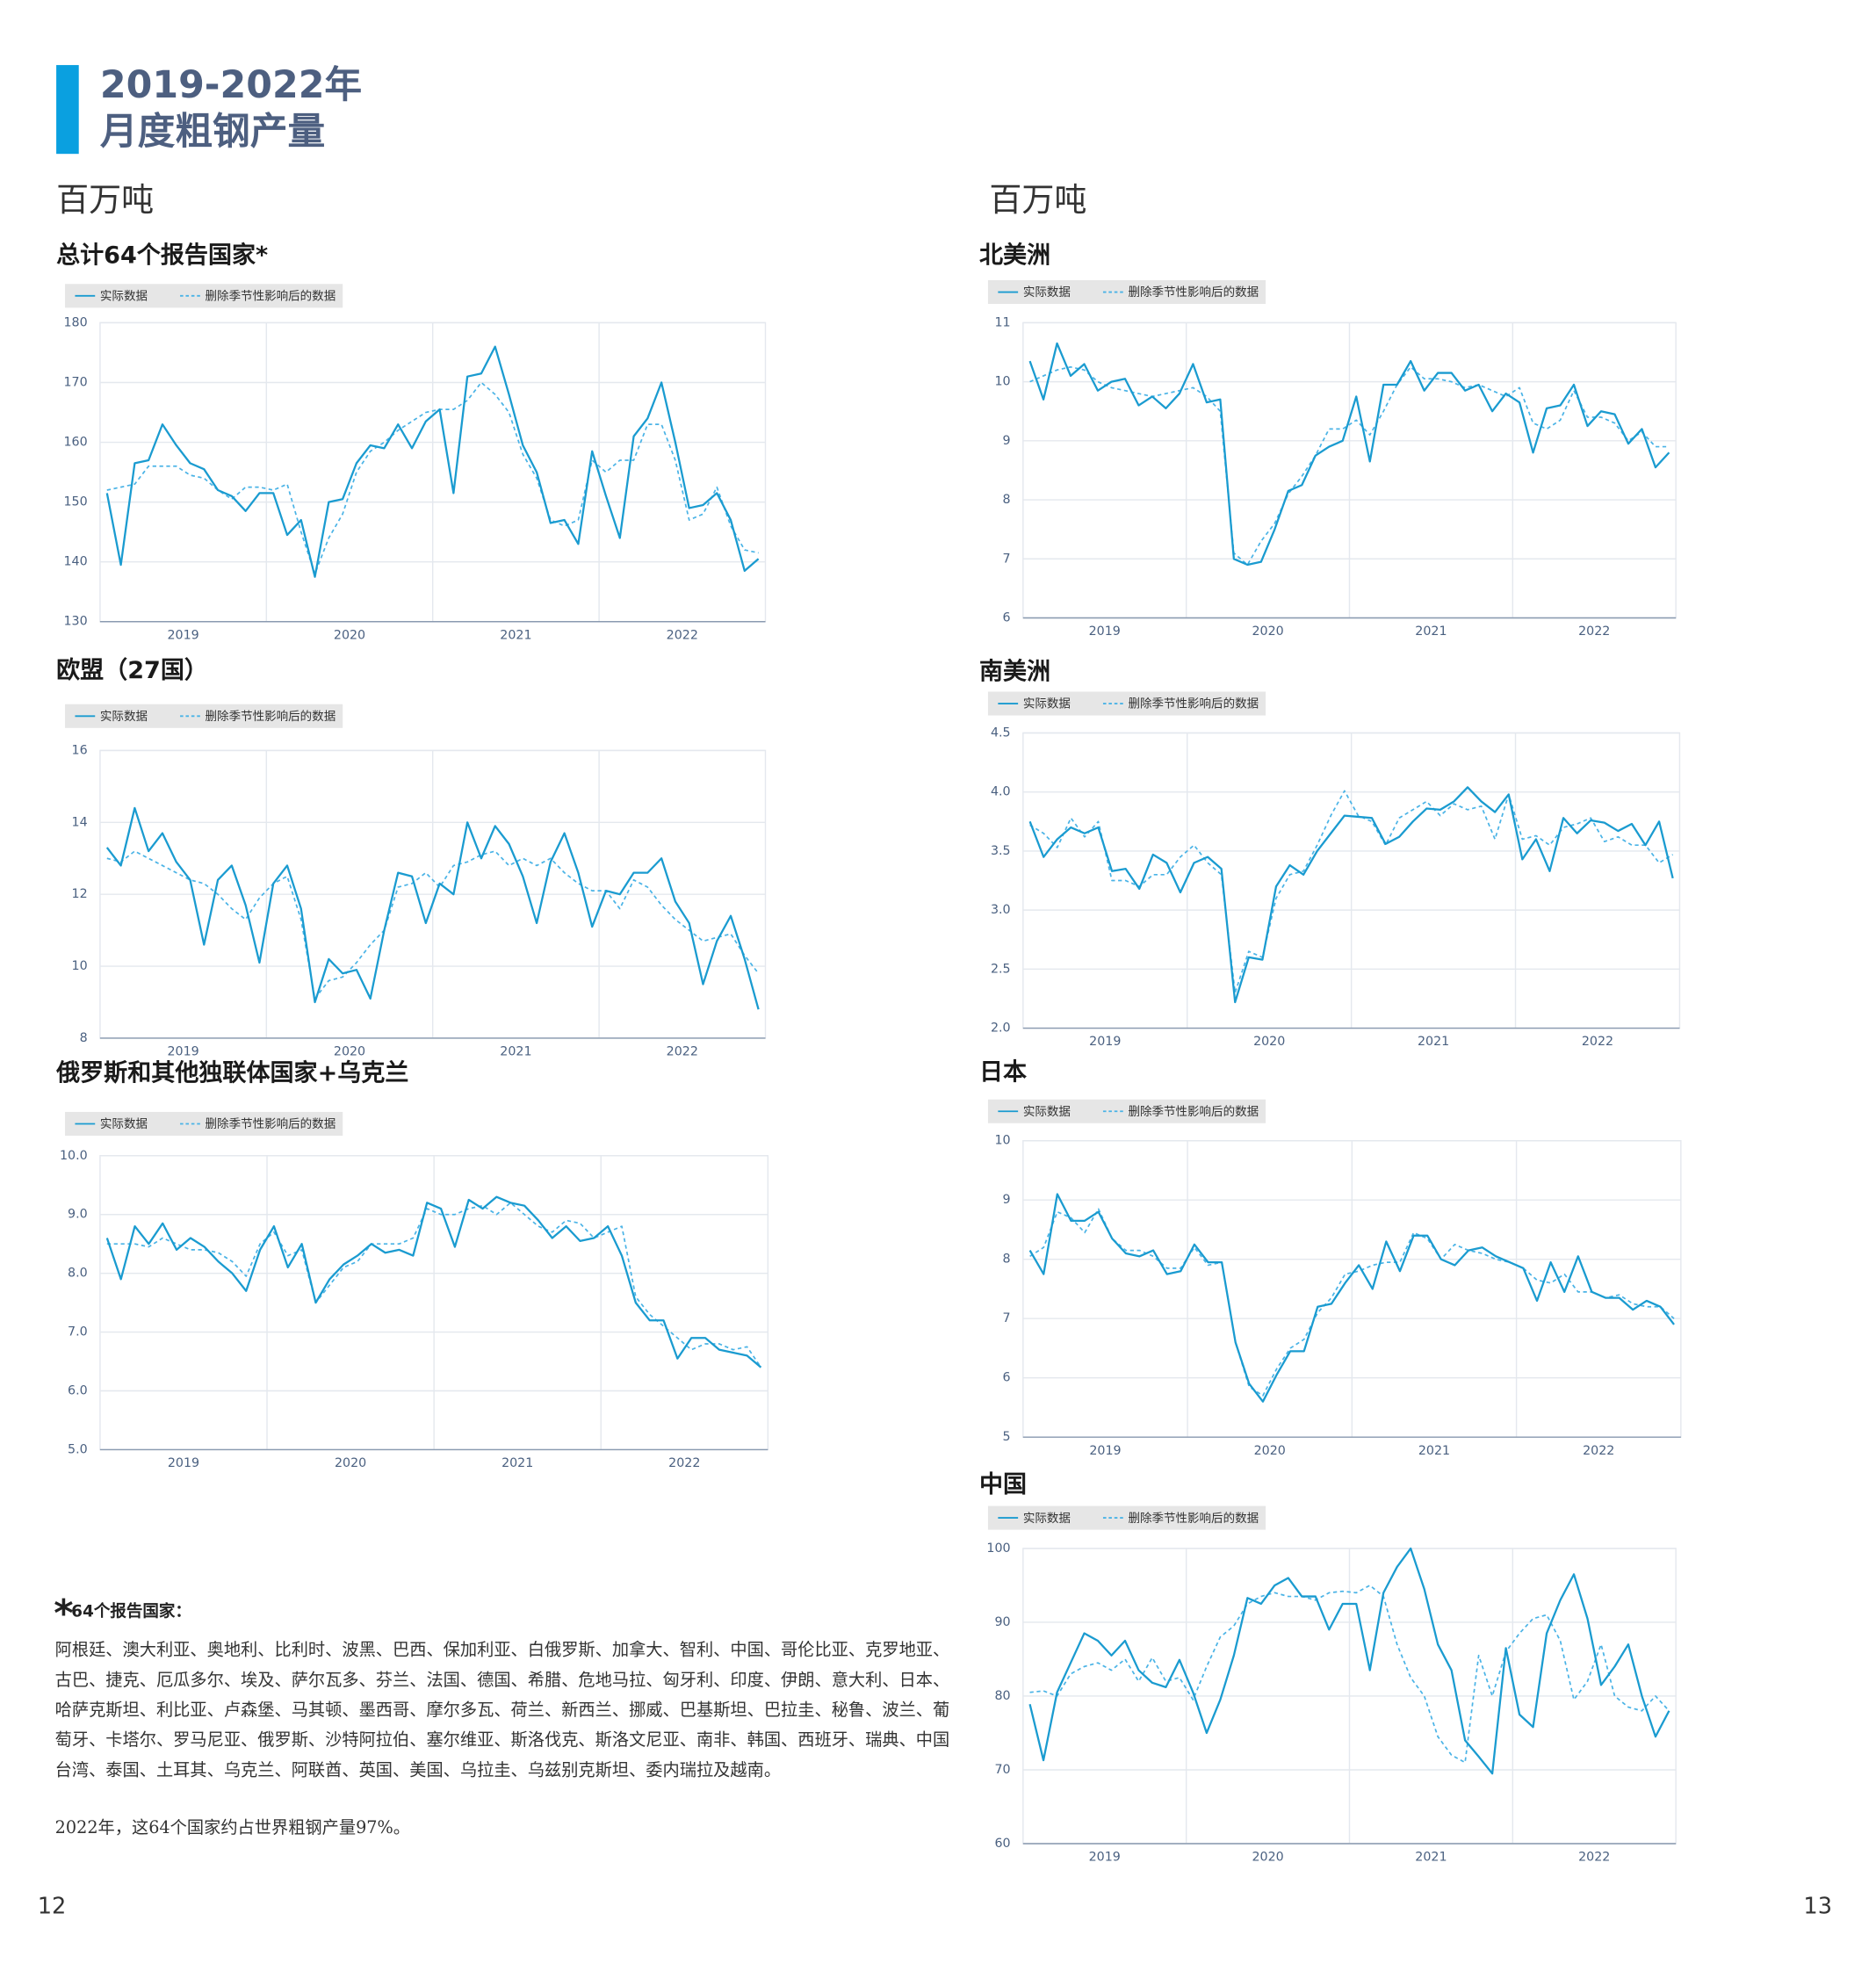 The image size is (1876, 1971). What do you see at coordinates (1003, 1072) in the screenshot?
I see `chart-title: 日本` at bounding box center [1003, 1072].